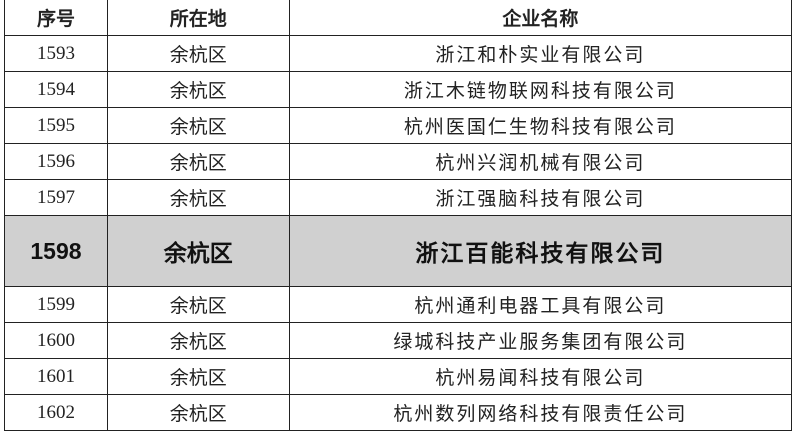  I want to click on table-row: 1600 余杭区 绿城科技产业服务集团有限公司, so click(398, 340).